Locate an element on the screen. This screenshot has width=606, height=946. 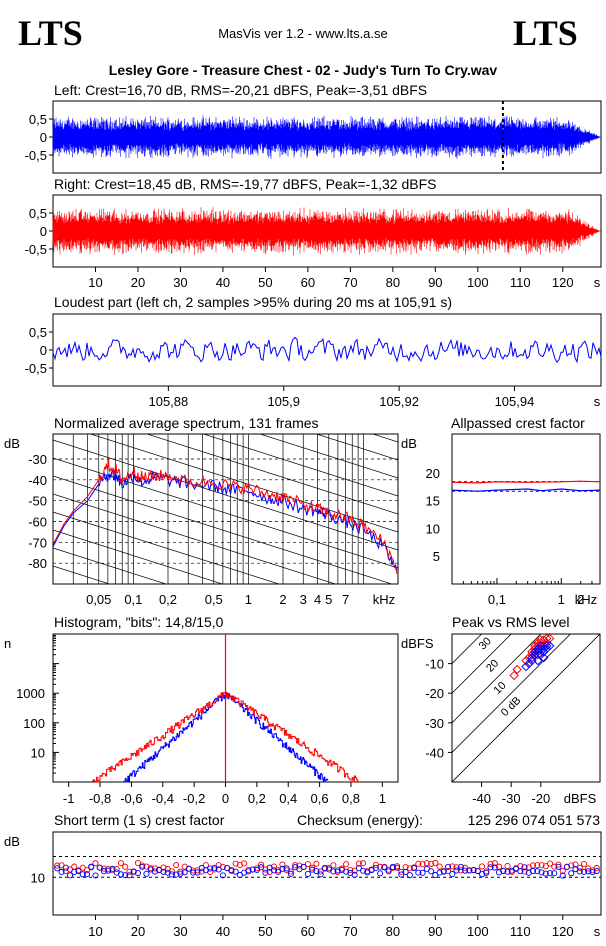
short-term-crest-ylabel: dB is located at coordinates (12, 841).